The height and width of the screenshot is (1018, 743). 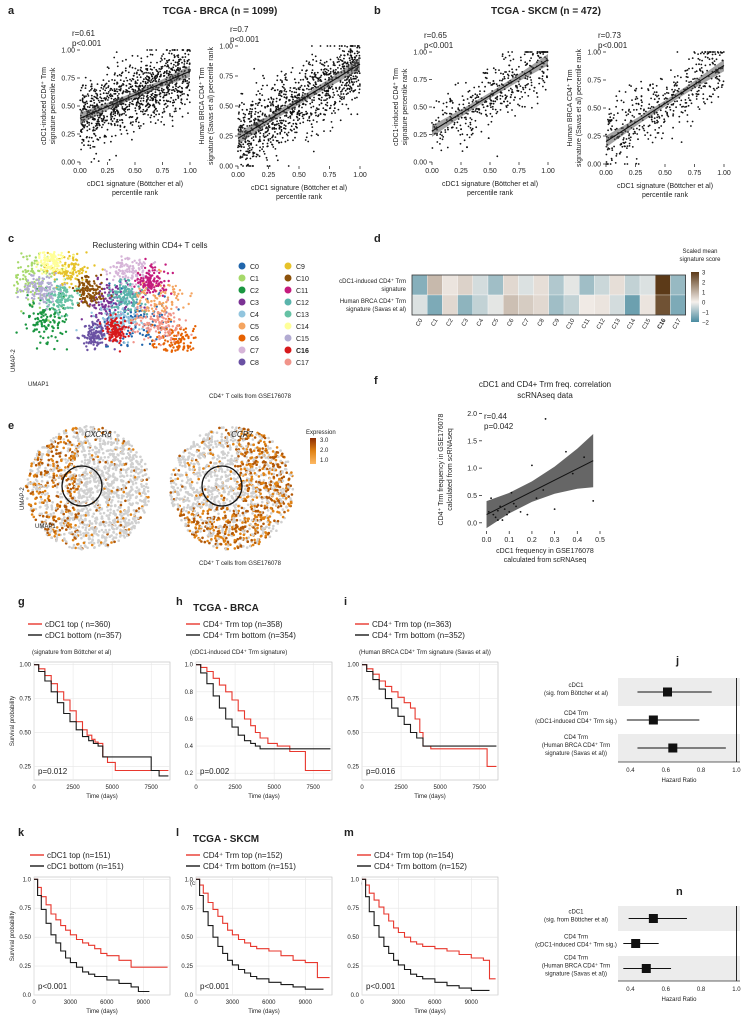 What do you see at coordinates (11, 11) in the screenshot?
I see `panel-label-a: a` at bounding box center [11, 11].